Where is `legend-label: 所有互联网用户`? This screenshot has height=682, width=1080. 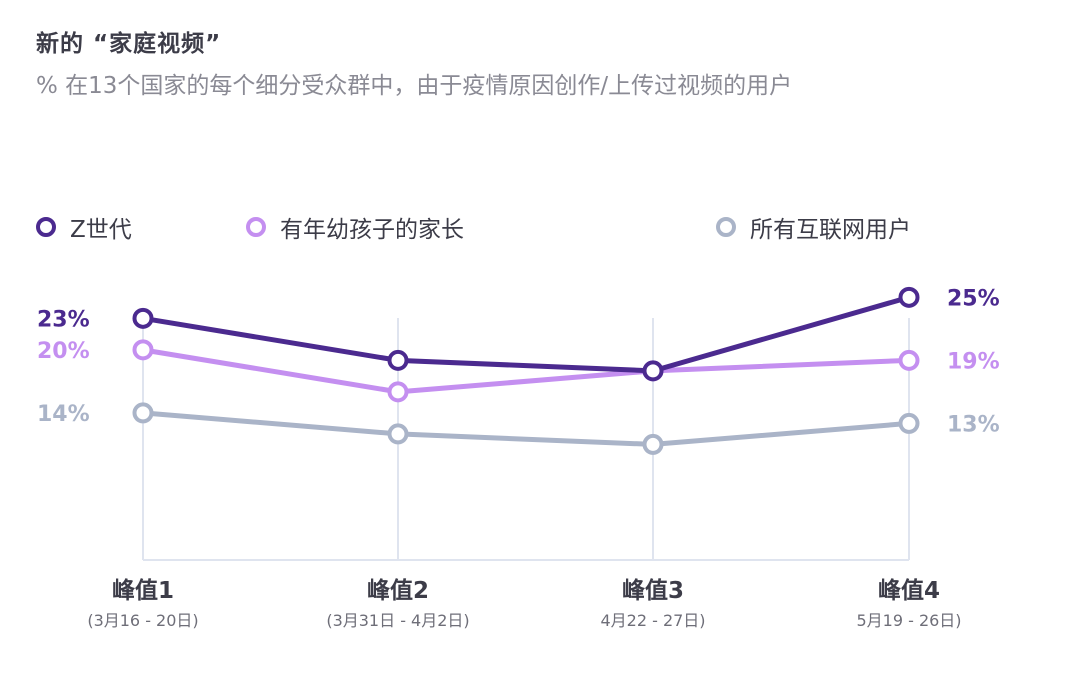
legend-label: 所有互联网用户 is located at coordinates (830, 230).